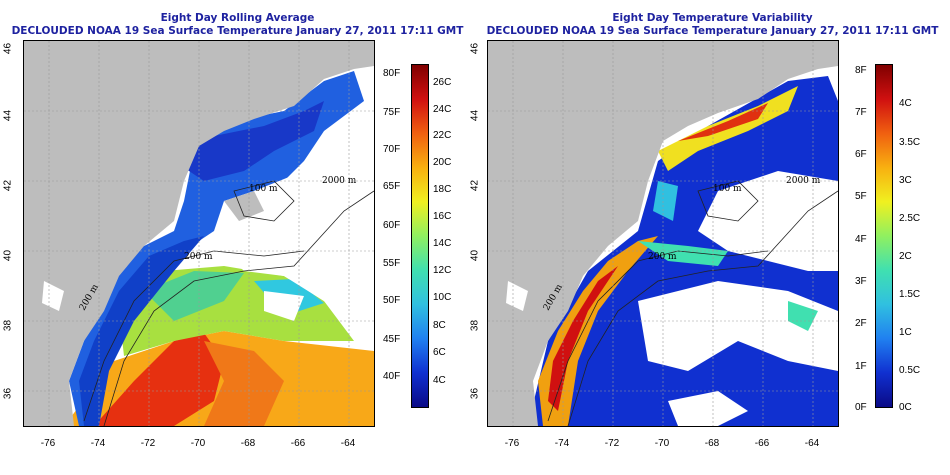 The image size is (950, 475). Describe the element at coordinates (392, 263) in the screenshot. I see `left-cbar-f-label: 55F` at that location.